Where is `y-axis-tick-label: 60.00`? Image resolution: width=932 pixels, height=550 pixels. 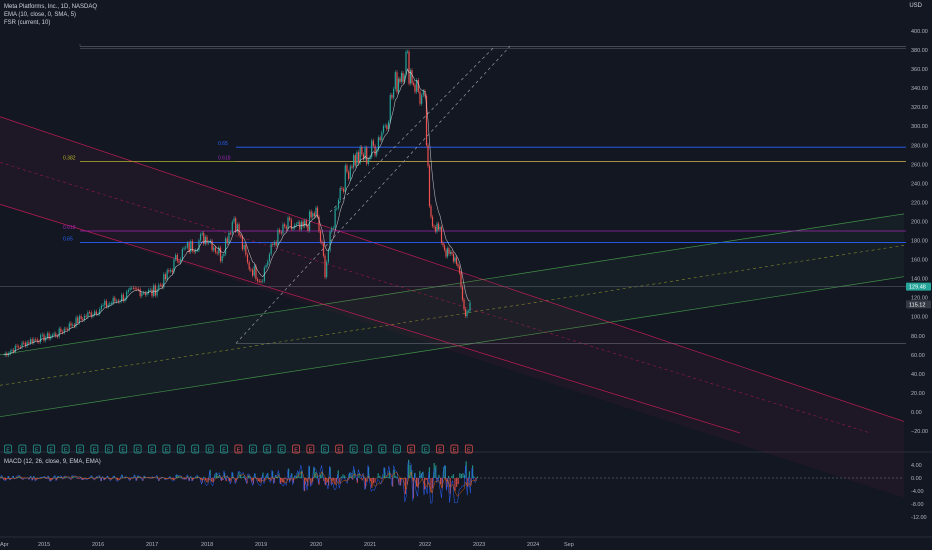
y-axis-tick-label: 60.00 is located at coordinates (918, 356).